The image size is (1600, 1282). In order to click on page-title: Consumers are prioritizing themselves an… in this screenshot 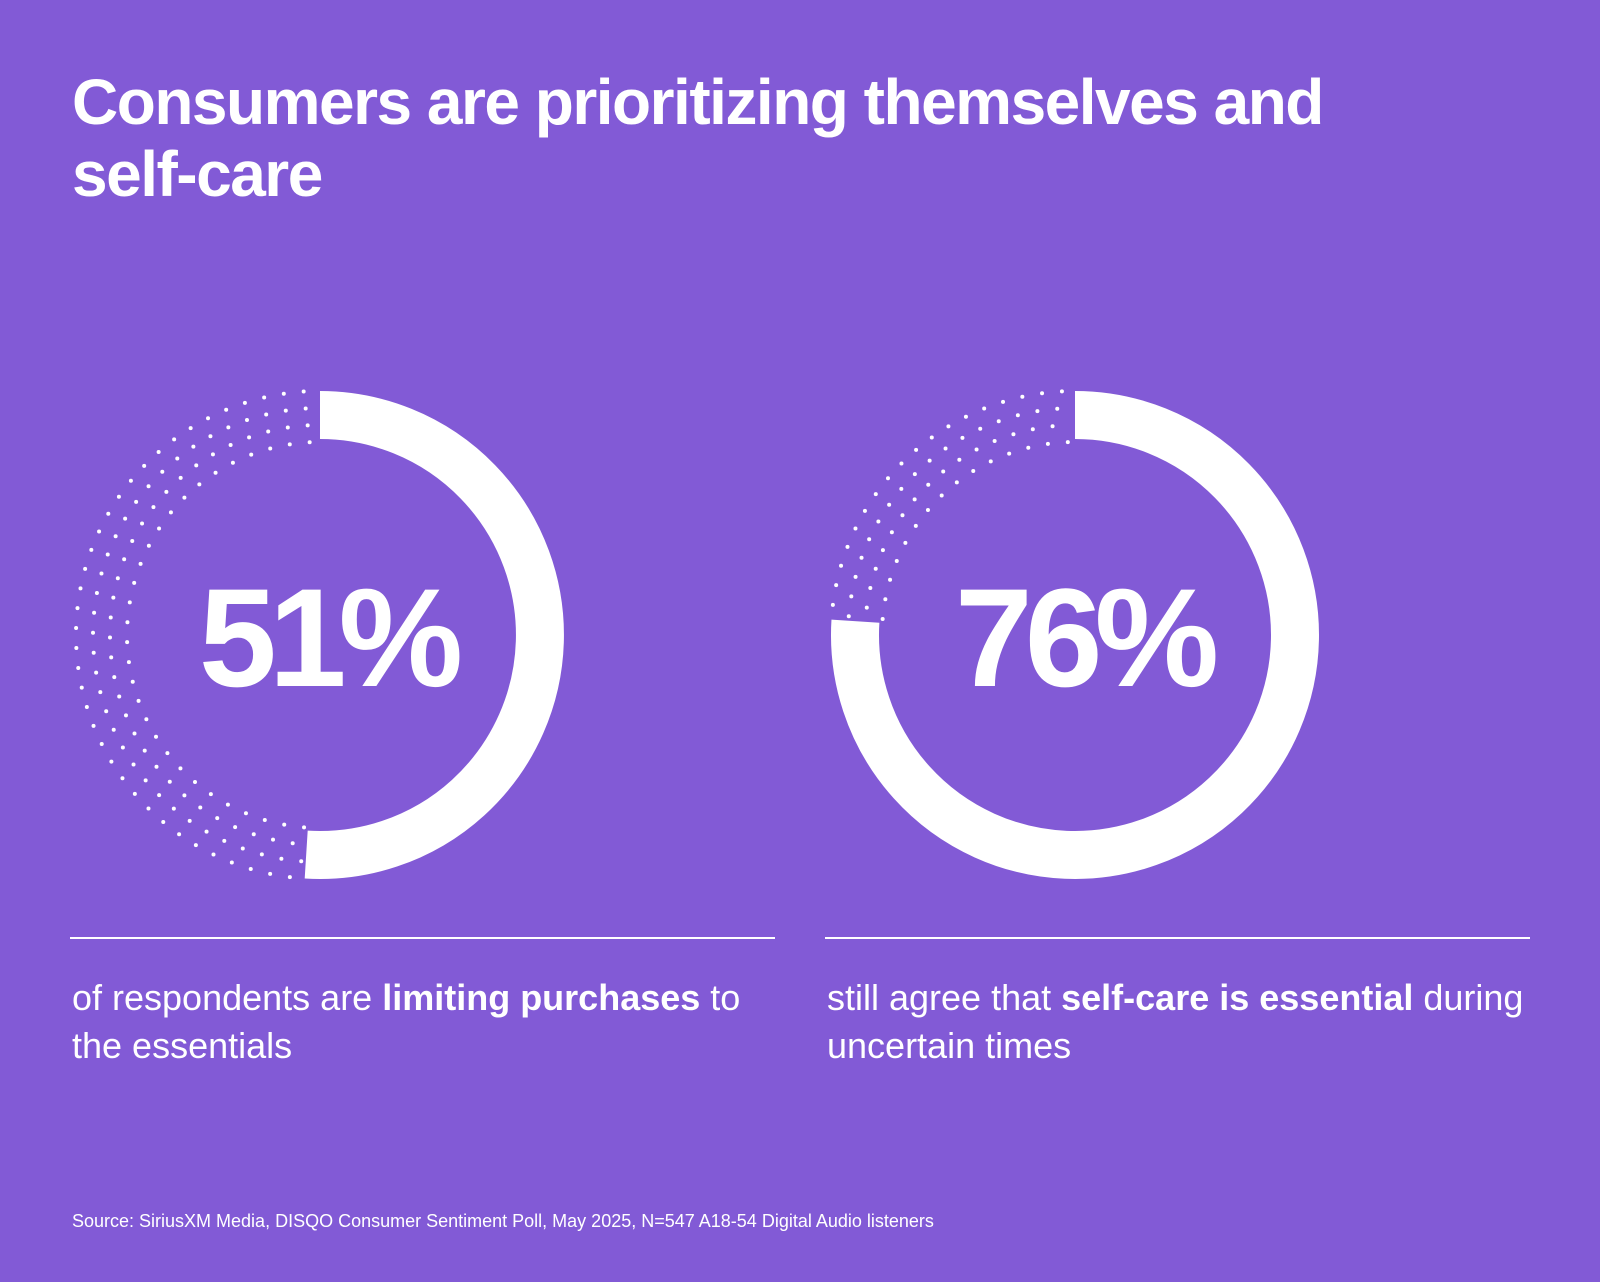, I will do `click(698, 138)`.